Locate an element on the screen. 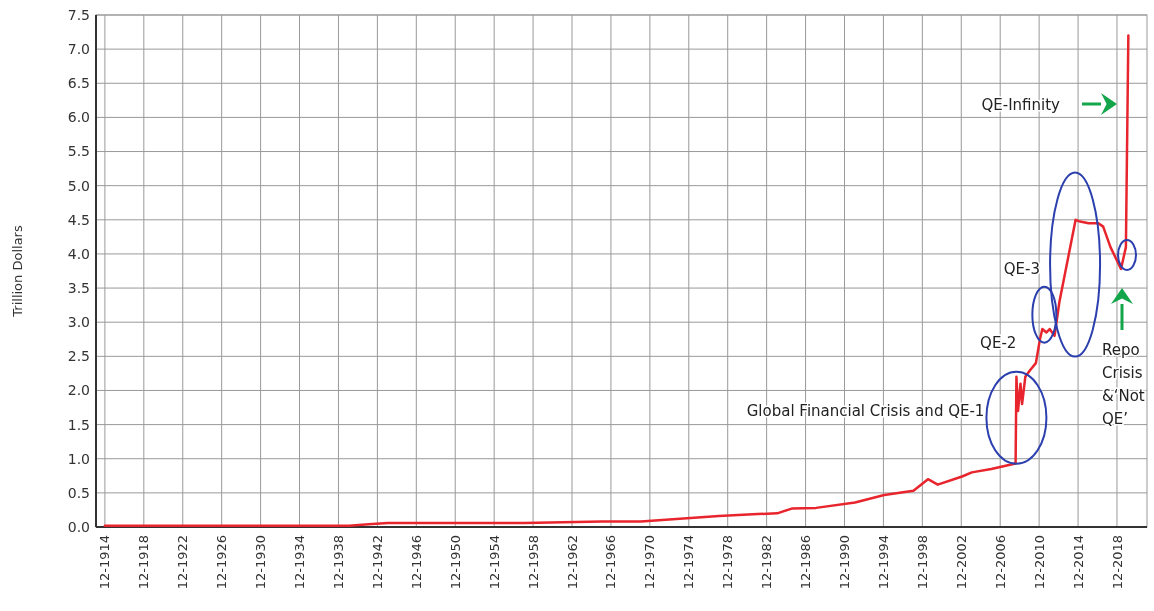 This screenshot has height=611, width=1154. x-tick-label: 12-1994 is located at coordinates (883, 562).